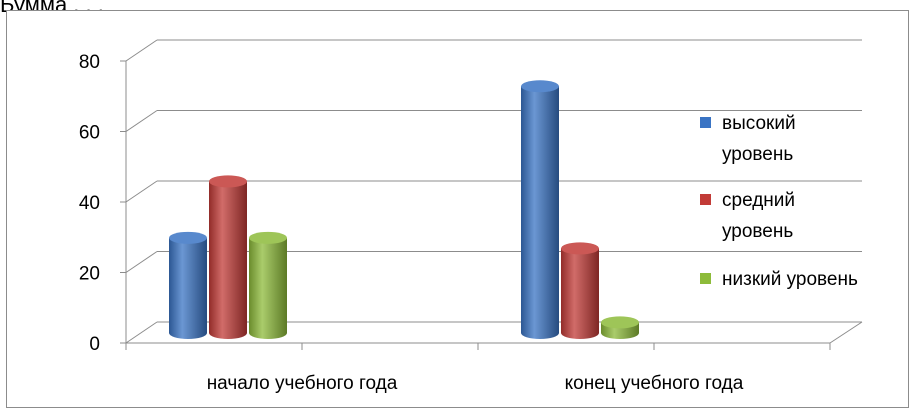 The image size is (915, 411). Describe the element at coordinates (94, 344) in the screenshot. I see `y-tick-label: 0` at that location.